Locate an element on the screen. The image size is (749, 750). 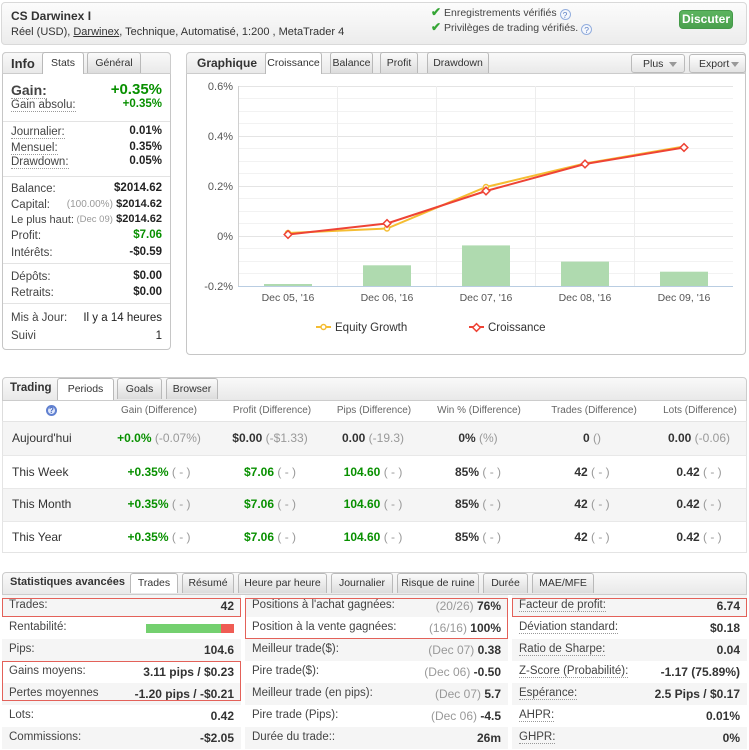
svg-text: Dec 07, '16 is located at coordinates (486, 298).